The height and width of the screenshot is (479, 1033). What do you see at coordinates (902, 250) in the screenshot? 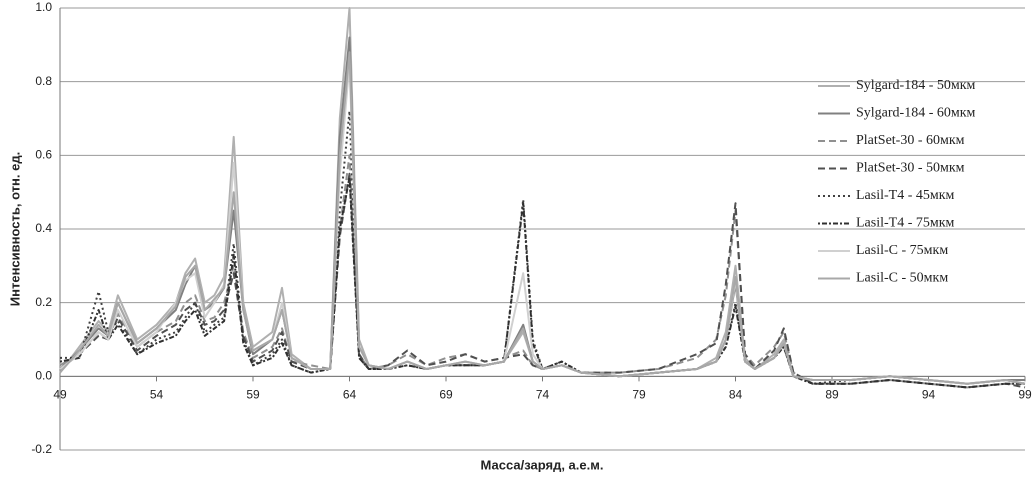
I see `legend-label: Lasil-C - 75мкм` at bounding box center [902, 250].